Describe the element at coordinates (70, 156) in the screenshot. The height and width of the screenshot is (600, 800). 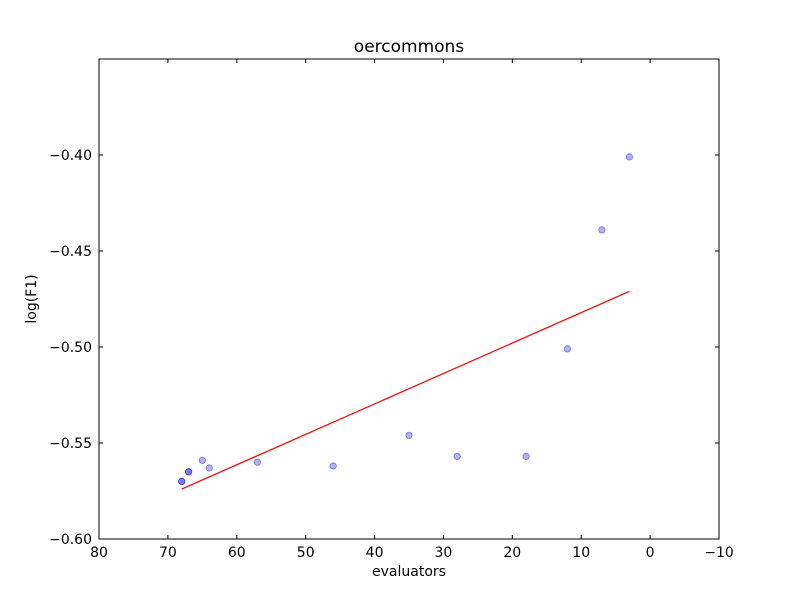
I see `y-tick-label-4: −0.40` at that location.